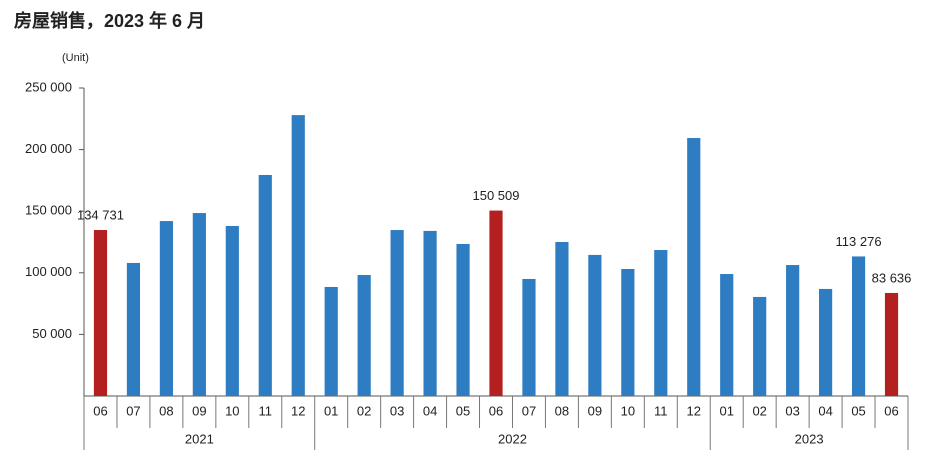 The width and height of the screenshot is (930, 463). Describe the element at coordinates (859, 241) in the screenshot. I see `value-label: 113 276` at that location.